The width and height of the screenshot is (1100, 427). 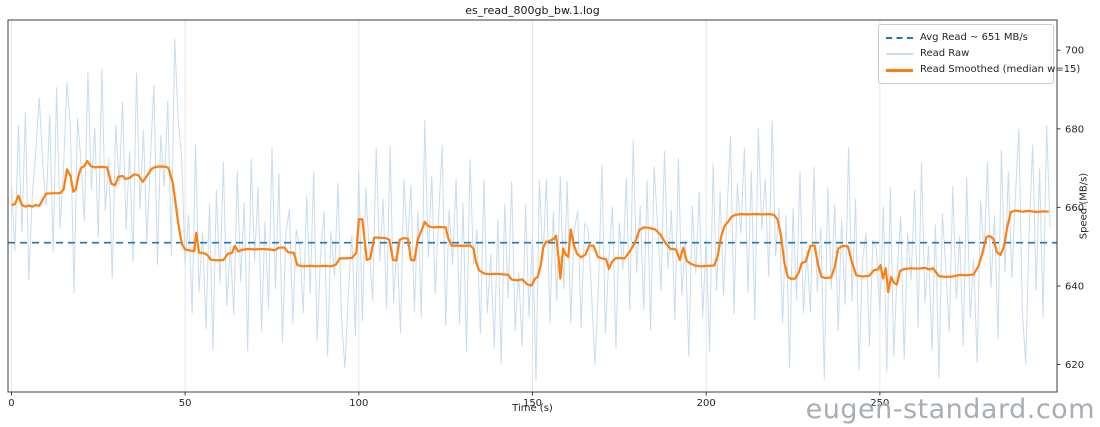 I want to click on legend-label-raw: Read Raw, so click(x=945, y=53).